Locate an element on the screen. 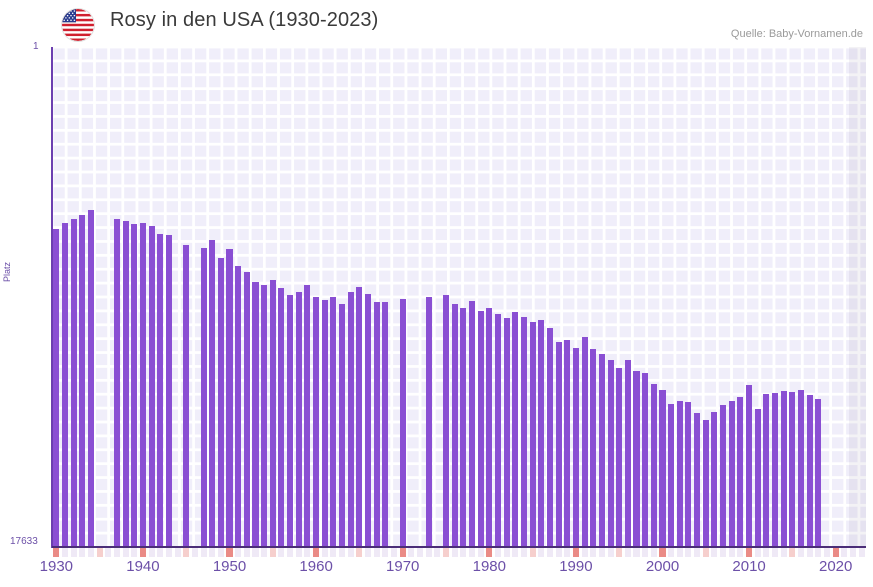 The width and height of the screenshot is (873, 587). bar-2002 is located at coordinates (679, 473).